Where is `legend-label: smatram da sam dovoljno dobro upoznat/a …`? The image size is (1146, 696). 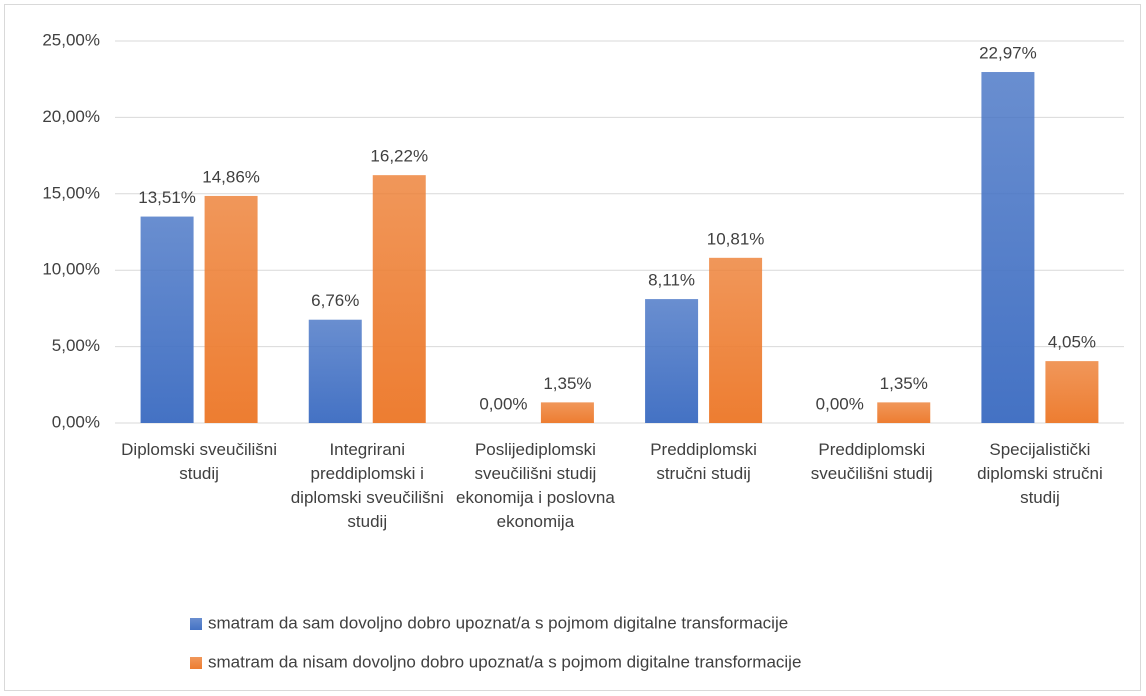
legend-label: smatram da sam dovoljno dobro upoznat/a … is located at coordinates (498, 622).